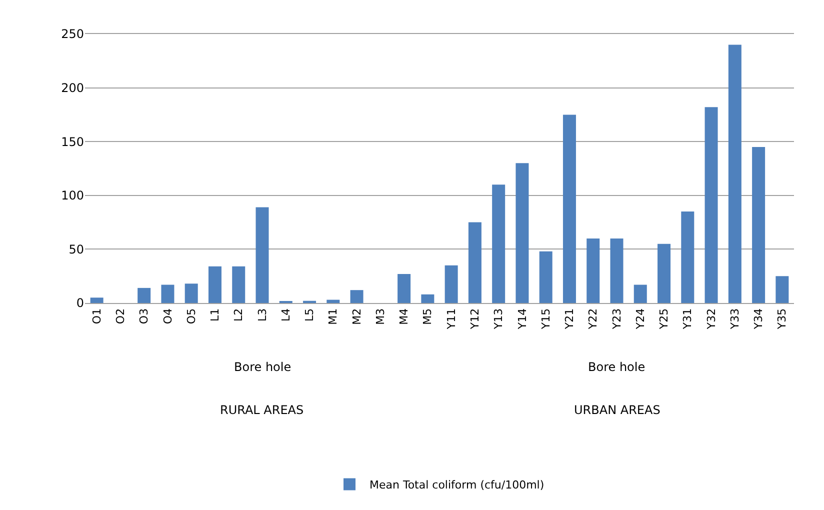  Describe the element at coordinates (72, 195) in the screenshot. I see `y-tick-label: 100` at that location.